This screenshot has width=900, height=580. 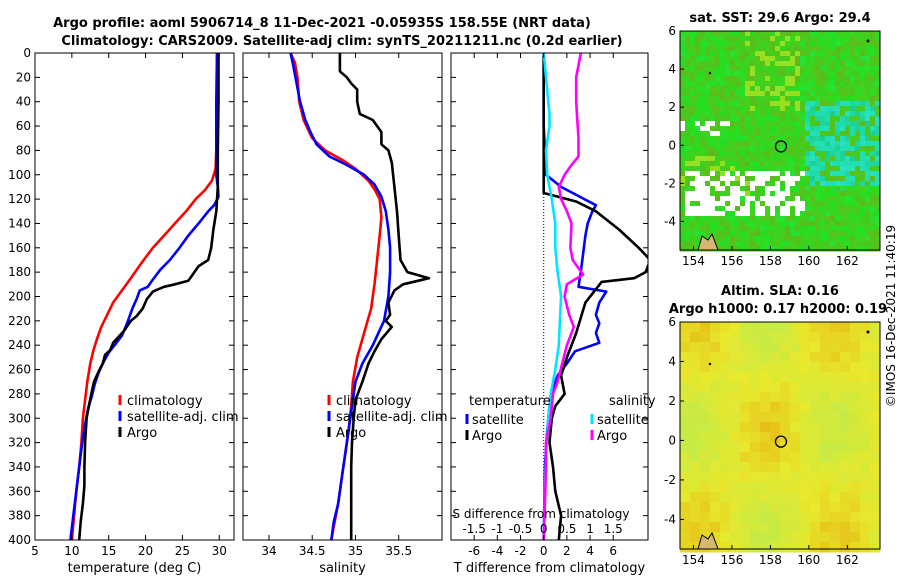 What do you see at coordinates (19, 321) in the screenshot?
I see `y-tick-label: 220` at bounding box center [19, 321].